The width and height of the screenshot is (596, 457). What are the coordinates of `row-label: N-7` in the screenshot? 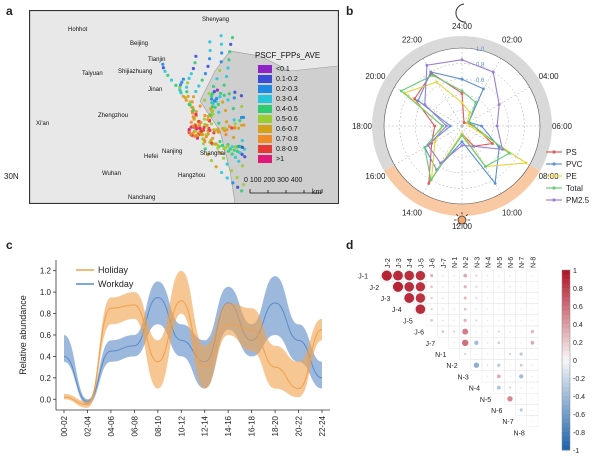 It's located at (507, 422).